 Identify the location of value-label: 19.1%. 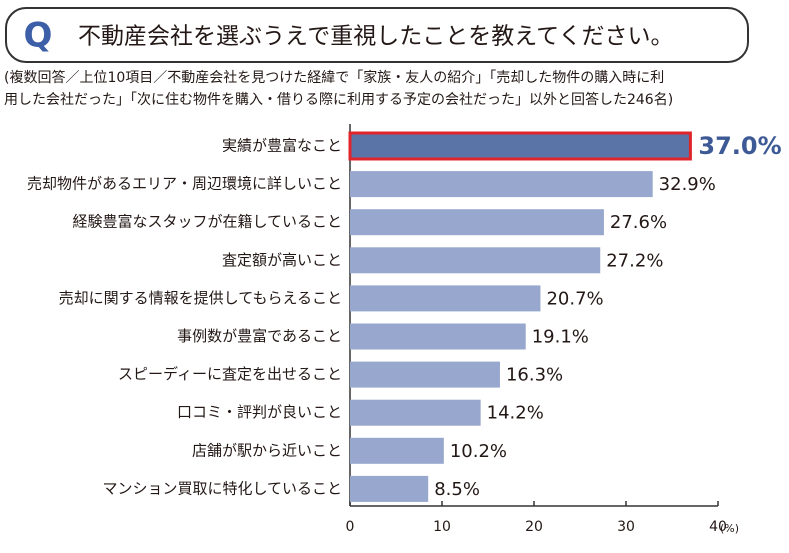
(560, 337).